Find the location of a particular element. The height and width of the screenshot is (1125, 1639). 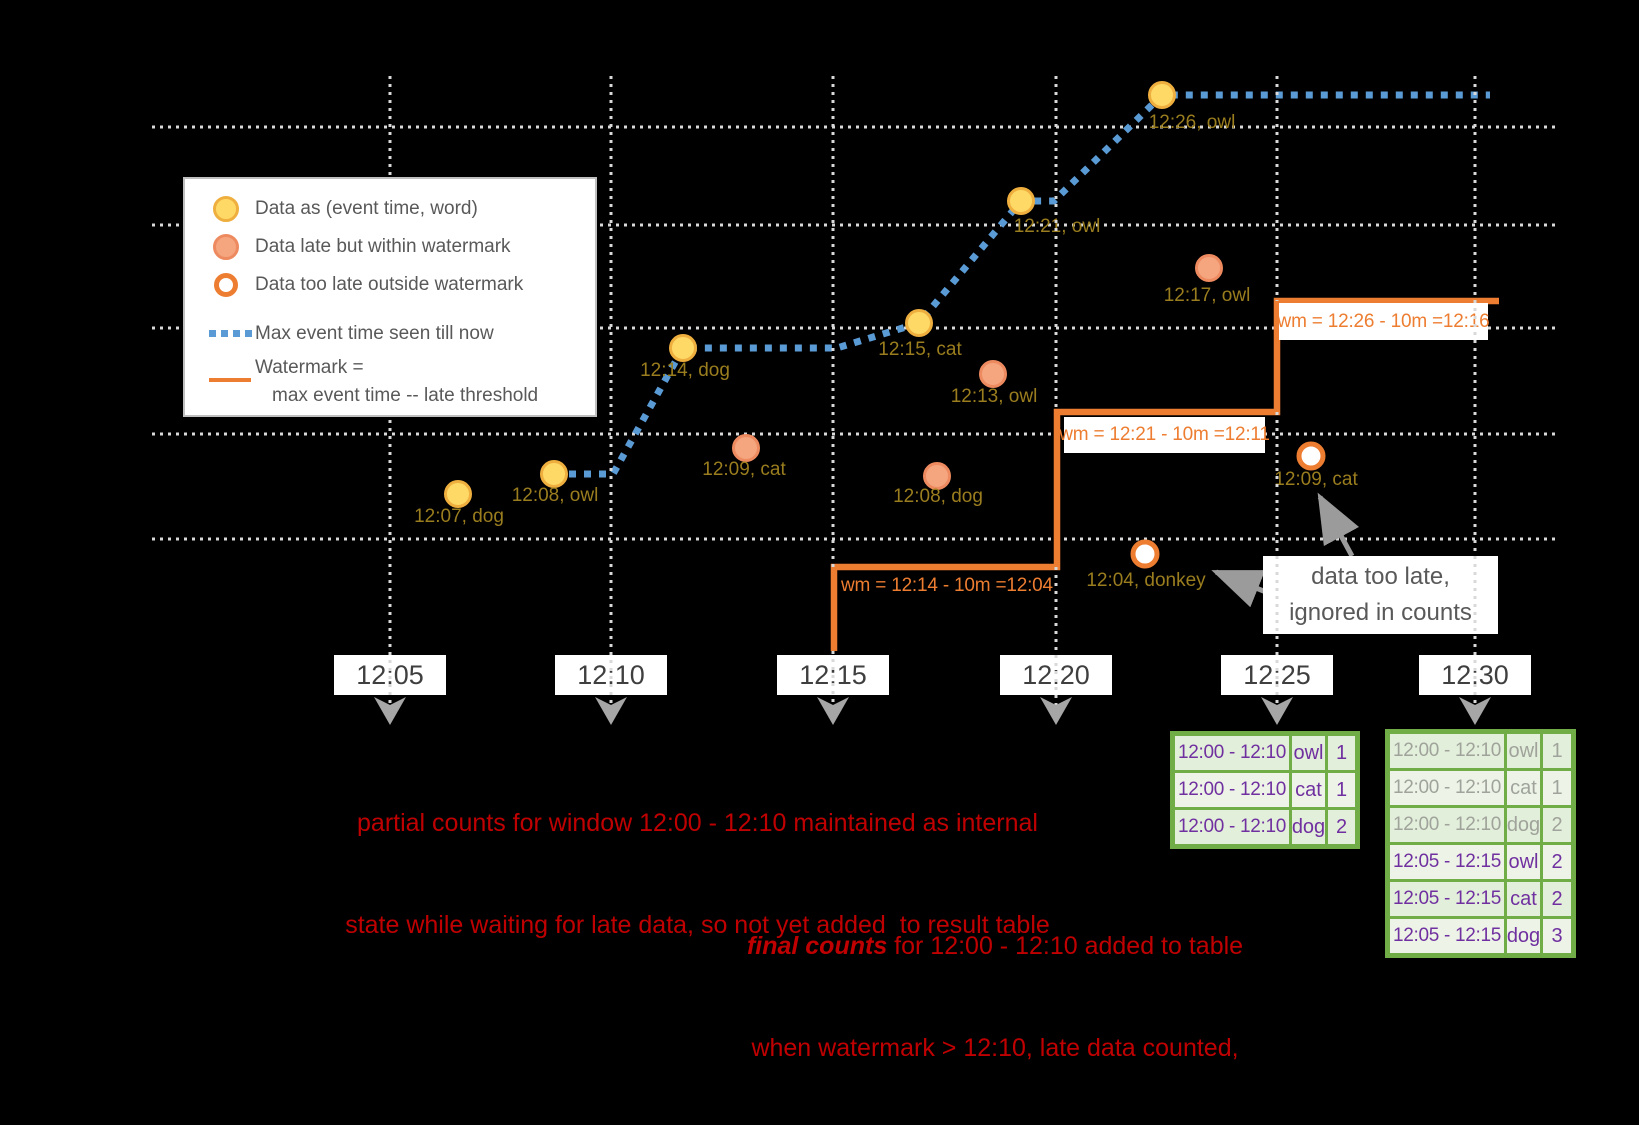

watermark-label-1: wm = 12:14 - 10m =12:04 is located at coordinates (947, 585).